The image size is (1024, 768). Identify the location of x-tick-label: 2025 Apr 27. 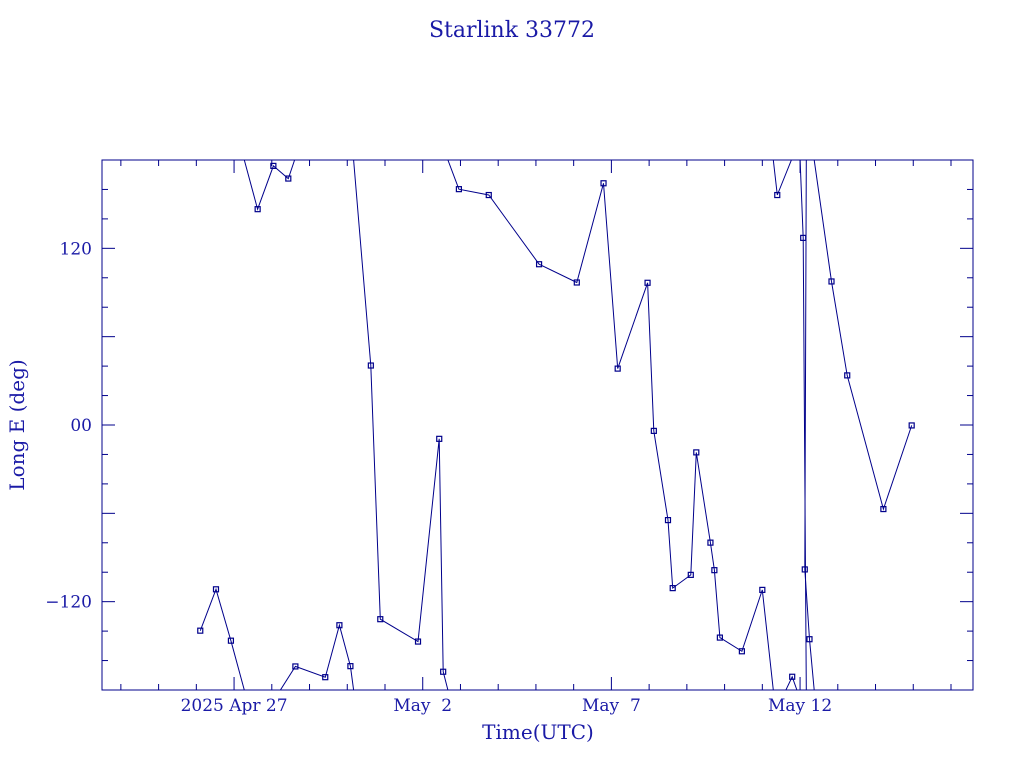
(234, 706).